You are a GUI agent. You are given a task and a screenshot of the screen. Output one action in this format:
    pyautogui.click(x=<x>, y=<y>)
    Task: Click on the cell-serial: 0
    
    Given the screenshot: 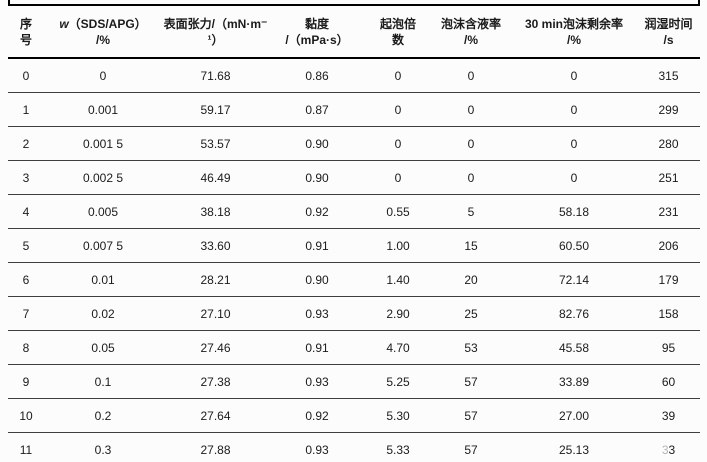 What is the action you would take?
    pyautogui.click(x=26, y=75)
    